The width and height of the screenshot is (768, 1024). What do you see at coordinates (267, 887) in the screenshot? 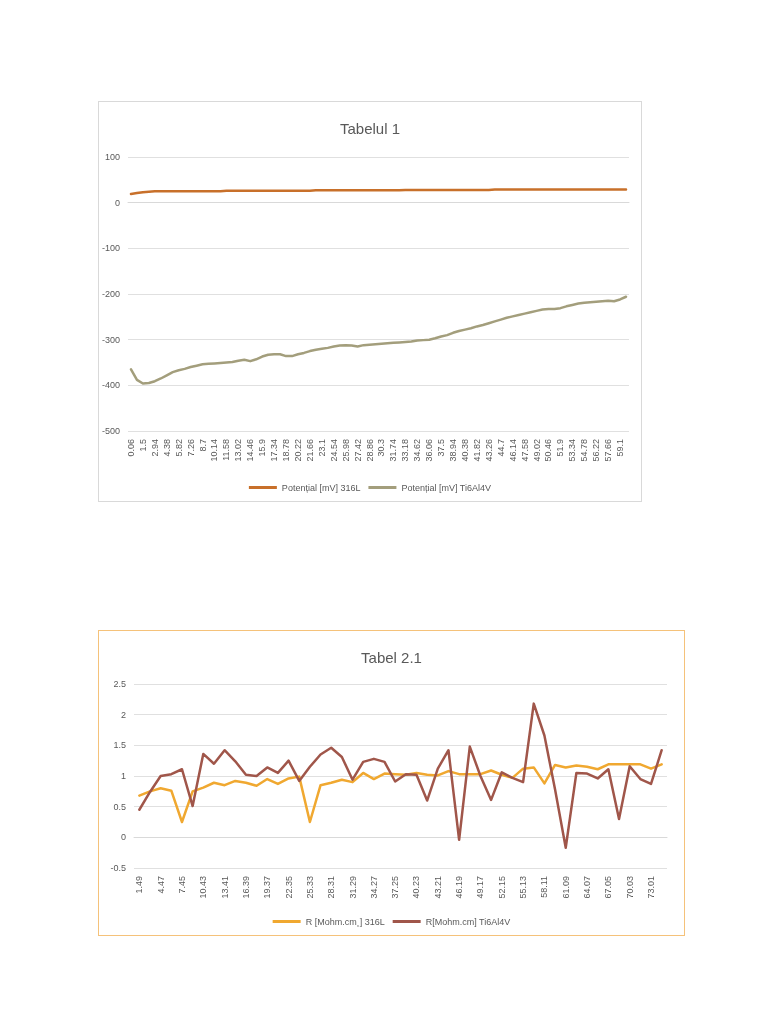
I see `x-tick-label: 19.37` at bounding box center [267, 887].